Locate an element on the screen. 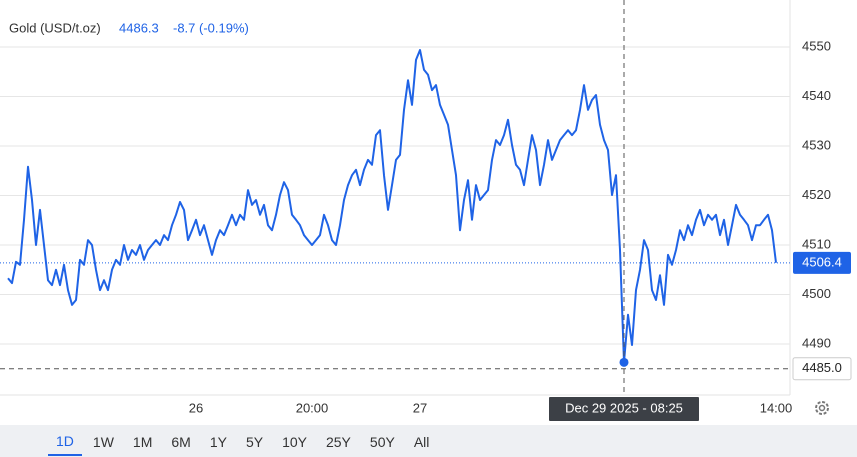 Image resolution: width=857 pixels, height=457 pixels. last-price-box is located at coordinates (822, 262).